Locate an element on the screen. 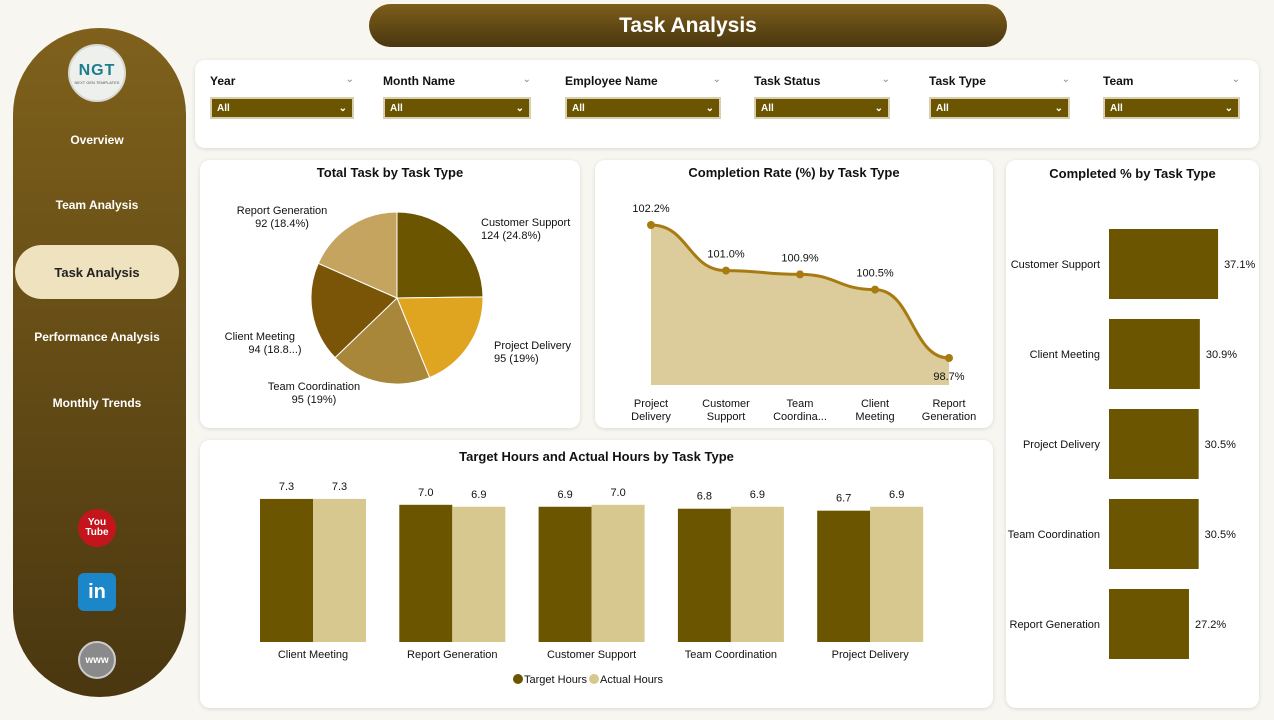 The height and width of the screenshot is (720, 1274). y-tick-label: Report Generation is located at coordinates (1055, 625).